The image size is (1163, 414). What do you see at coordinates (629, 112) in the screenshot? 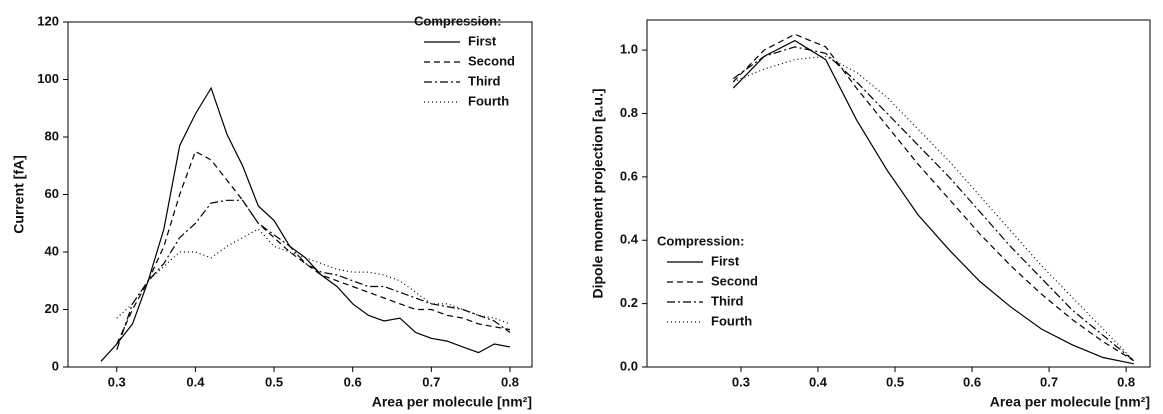
I see `y-tick-label: 0.8` at bounding box center [629, 112].